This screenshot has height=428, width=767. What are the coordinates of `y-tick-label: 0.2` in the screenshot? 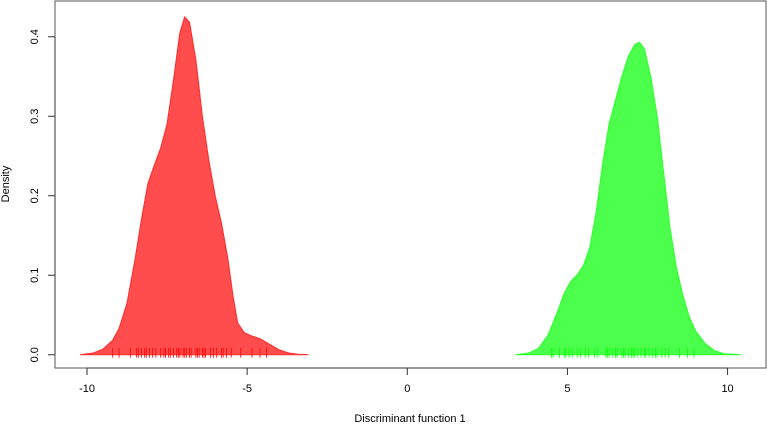 It's located at (35, 195).